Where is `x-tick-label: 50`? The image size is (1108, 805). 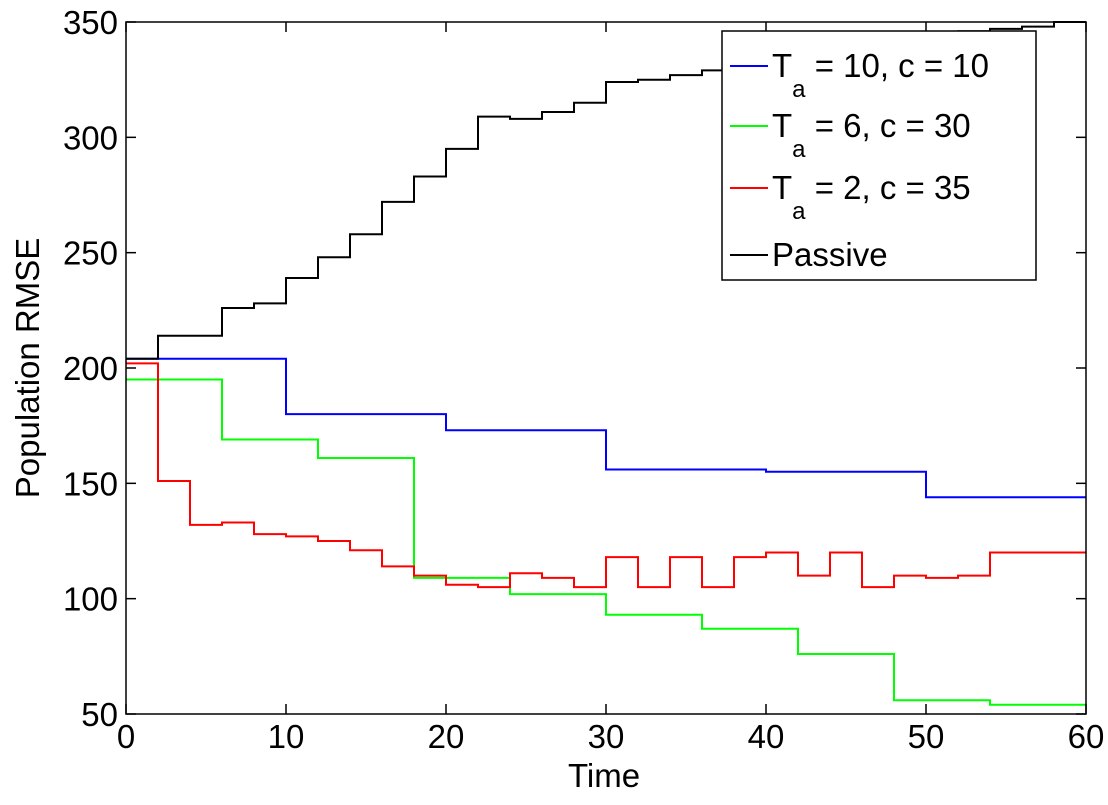 x-tick-label: 50 is located at coordinates (926, 736).